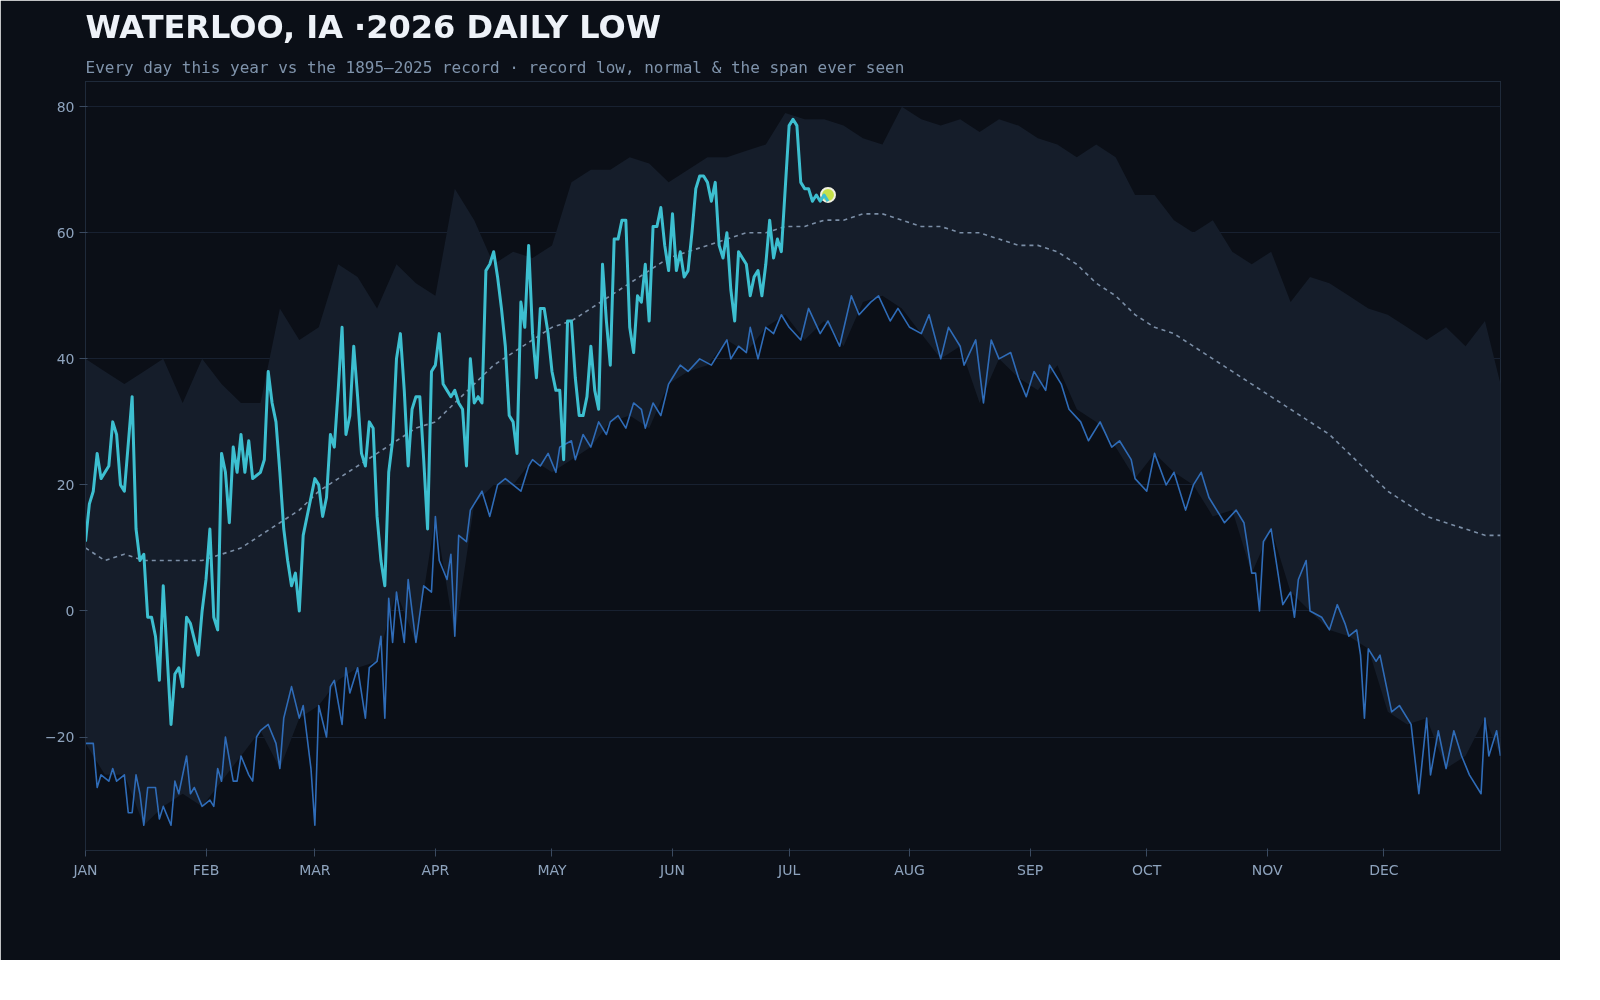 The image size is (1600, 1000). What do you see at coordinates (65, 232) in the screenshot?
I see `y-tick-label: 60` at bounding box center [65, 232].